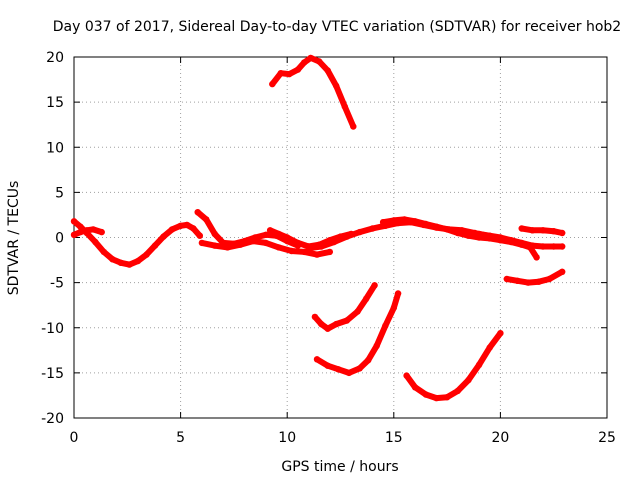  What do you see at coordinates (500, 438) in the screenshot?
I see `x-tick-label: 20` at bounding box center [500, 438].